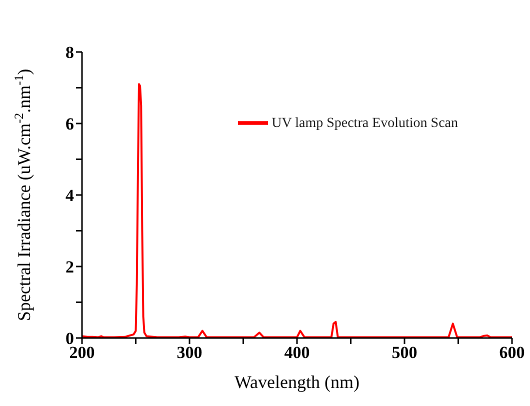 Image resolution: width=530 pixels, height=406 pixels. I want to click on y-tick-label: 2, so click(70, 267).